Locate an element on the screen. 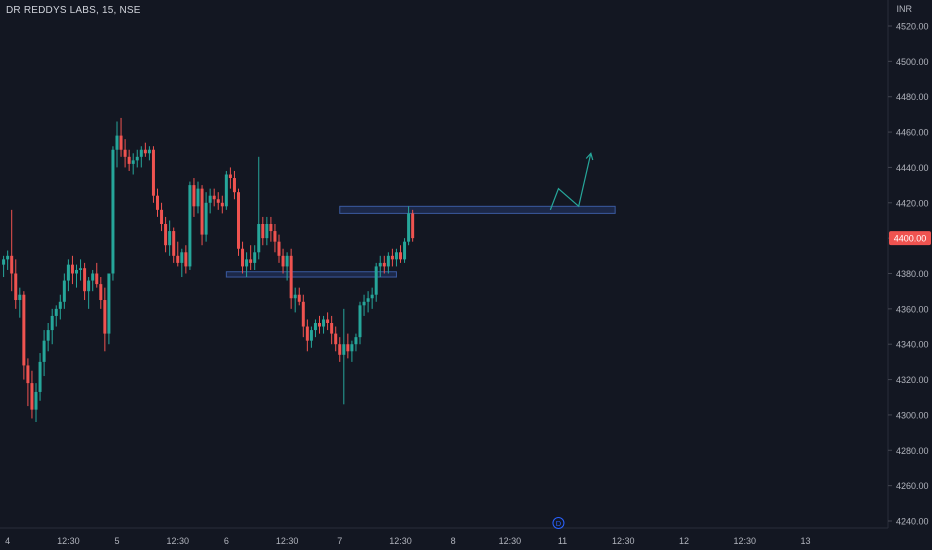 This screenshot has height=550, width=932. y-tick-label: 4480.00 is located at coordinates (912, 97).